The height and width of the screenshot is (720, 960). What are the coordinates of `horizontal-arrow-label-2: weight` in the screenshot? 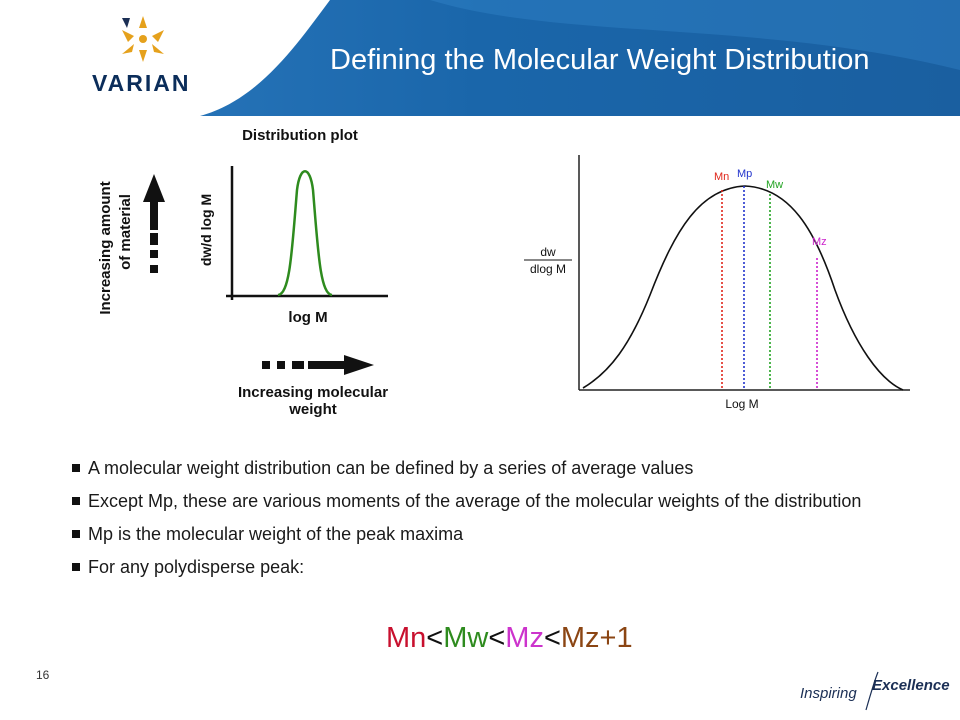 It's located at (312, 409).